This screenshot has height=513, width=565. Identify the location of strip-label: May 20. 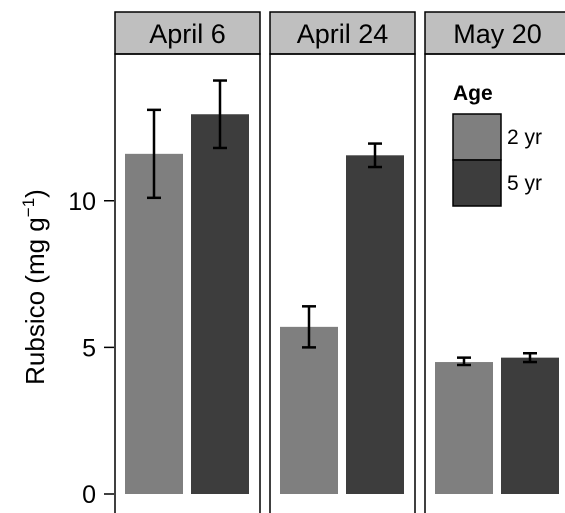
(497, 34).